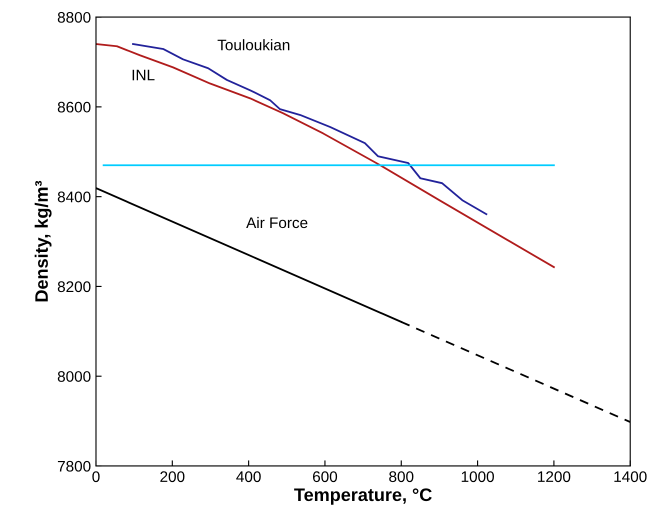 The image size is (662, 518). What do you see at coordinates (172, 476) in the screenshot?
I see `x-tick-label: 200` at bounding box center [172, 476].